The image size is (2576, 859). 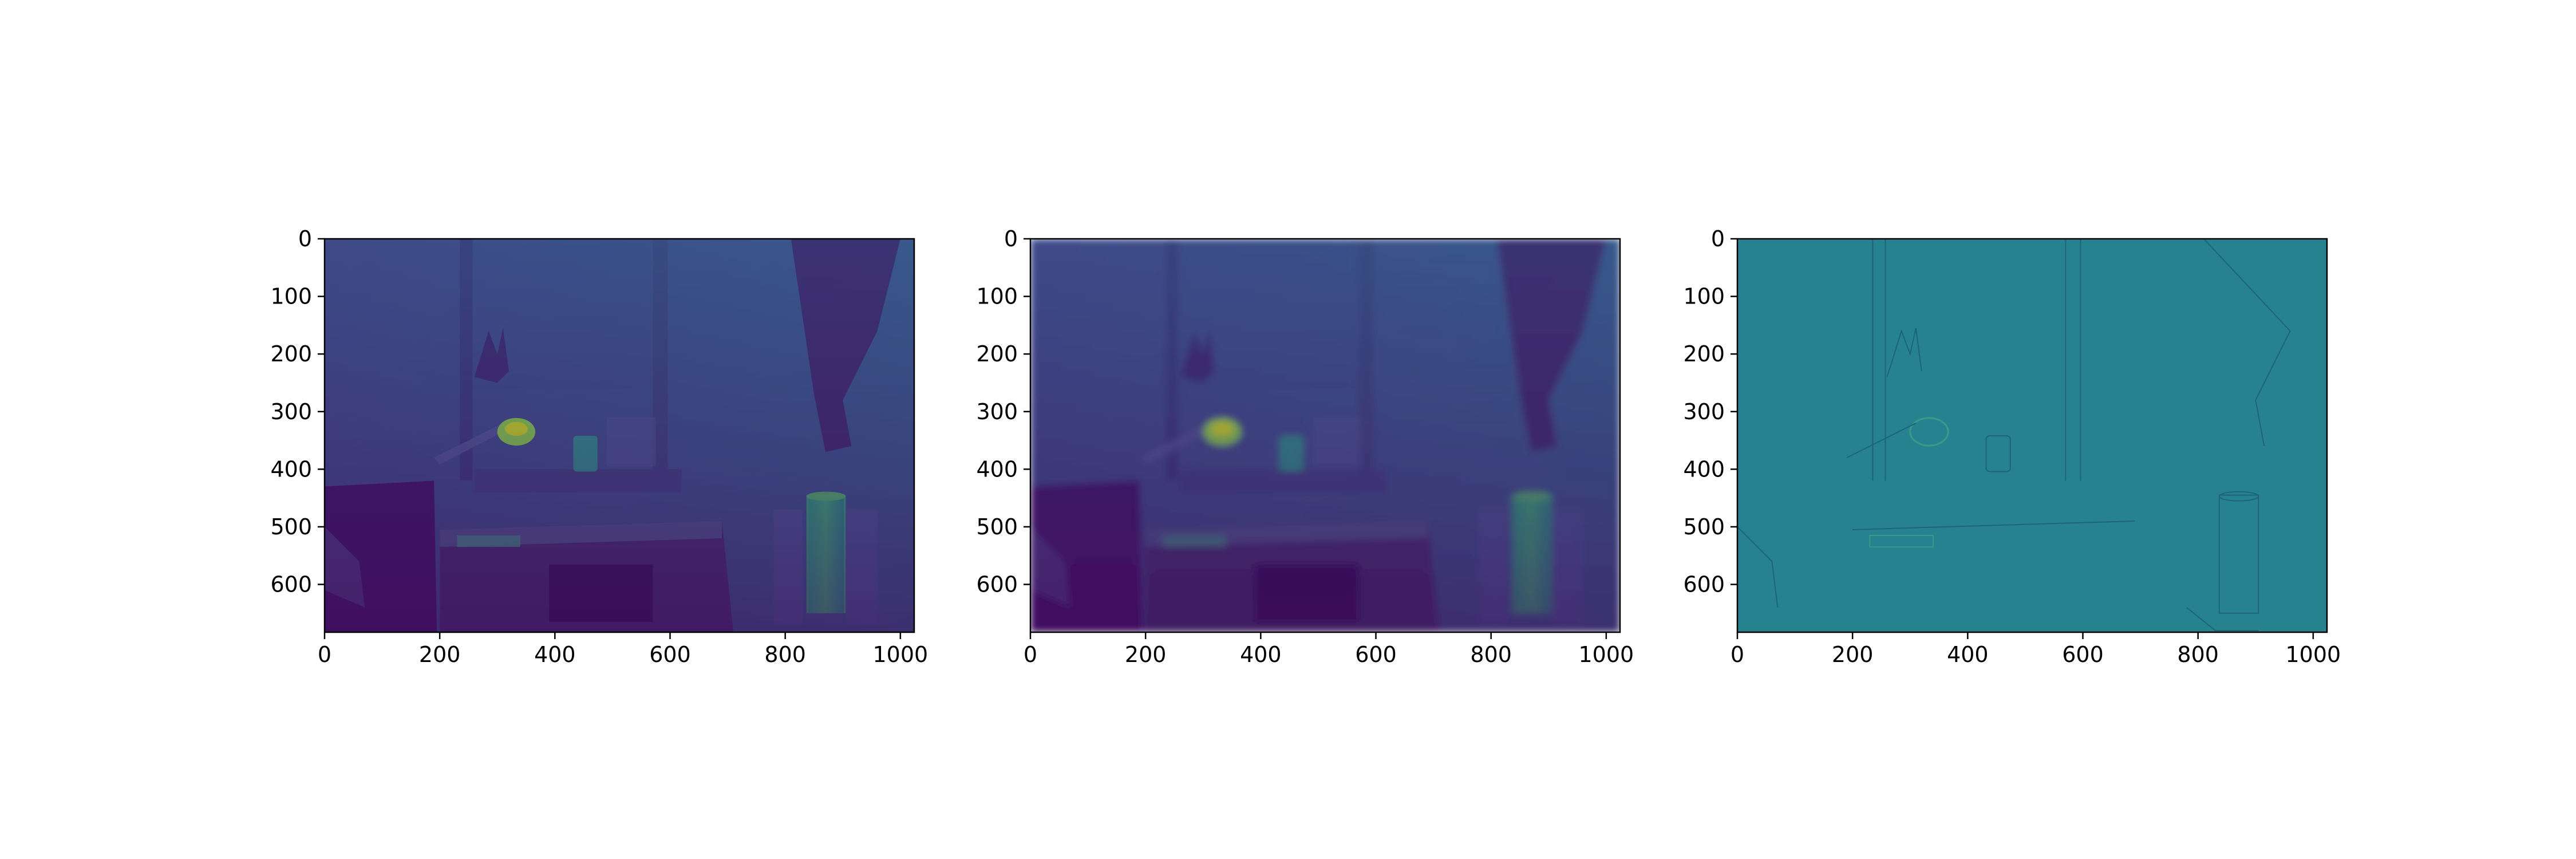 I want to click on subplot-2-blurred: 0 200 400 600 800 1000 0 100 200 300 400 500 600, so click(x=1305, y=446).